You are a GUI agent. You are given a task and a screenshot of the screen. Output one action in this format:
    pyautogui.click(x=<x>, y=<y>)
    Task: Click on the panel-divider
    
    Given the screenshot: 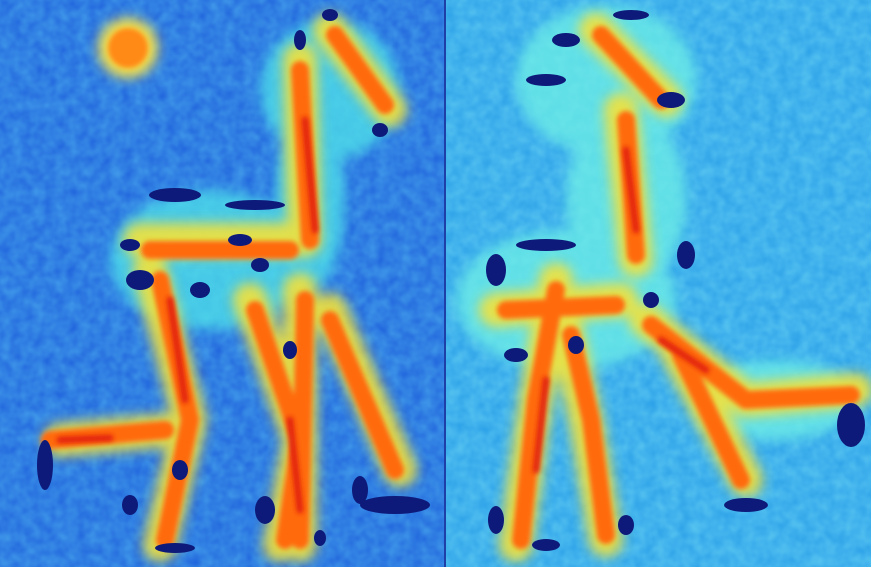 What is the action you would take?
    pyautogui.click(x=445, y=283)
    